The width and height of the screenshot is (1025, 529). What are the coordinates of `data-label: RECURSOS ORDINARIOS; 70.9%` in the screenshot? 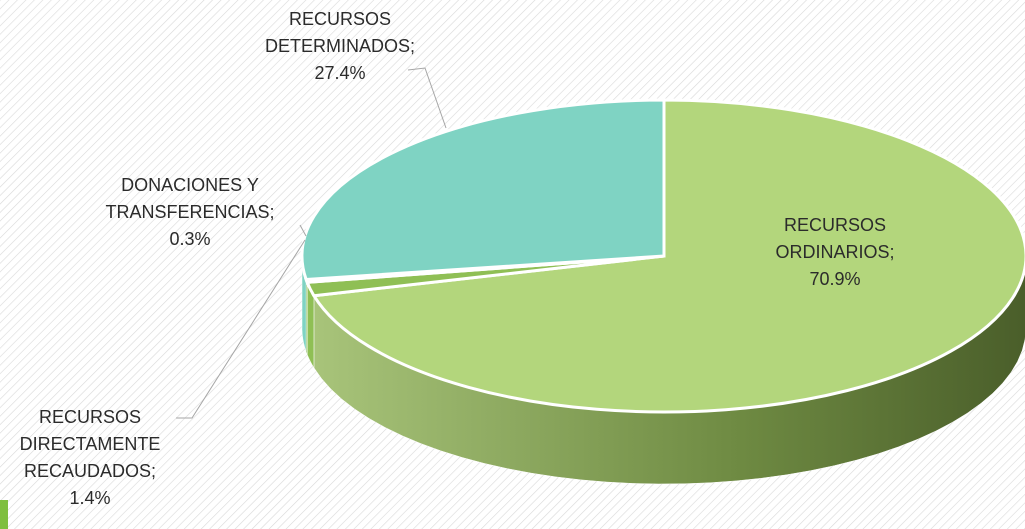 It's located at (835, 252).